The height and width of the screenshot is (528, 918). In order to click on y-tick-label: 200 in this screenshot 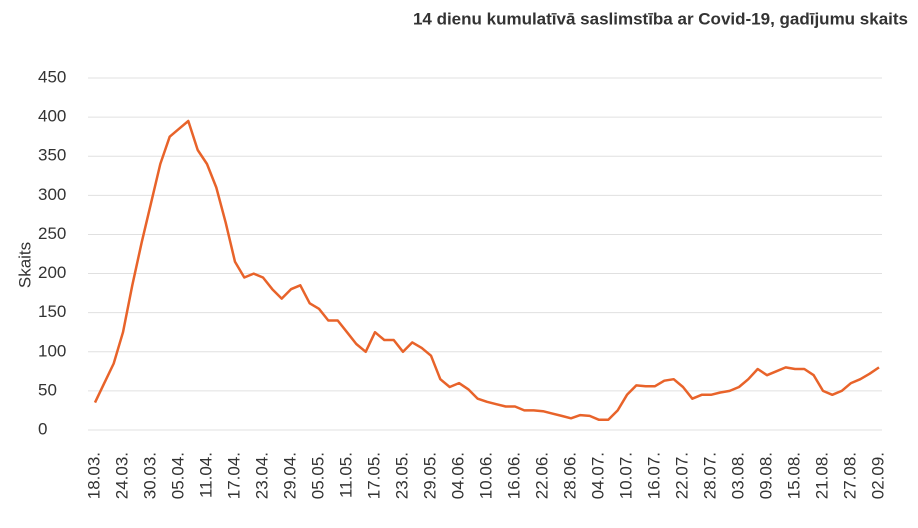, I will do `click(52, 272)`.